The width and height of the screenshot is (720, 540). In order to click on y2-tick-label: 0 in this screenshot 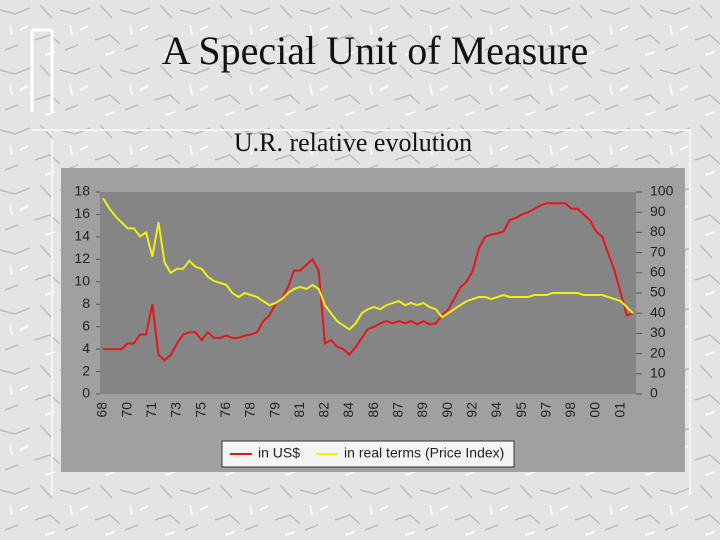, I will do `click(654, 393)`.